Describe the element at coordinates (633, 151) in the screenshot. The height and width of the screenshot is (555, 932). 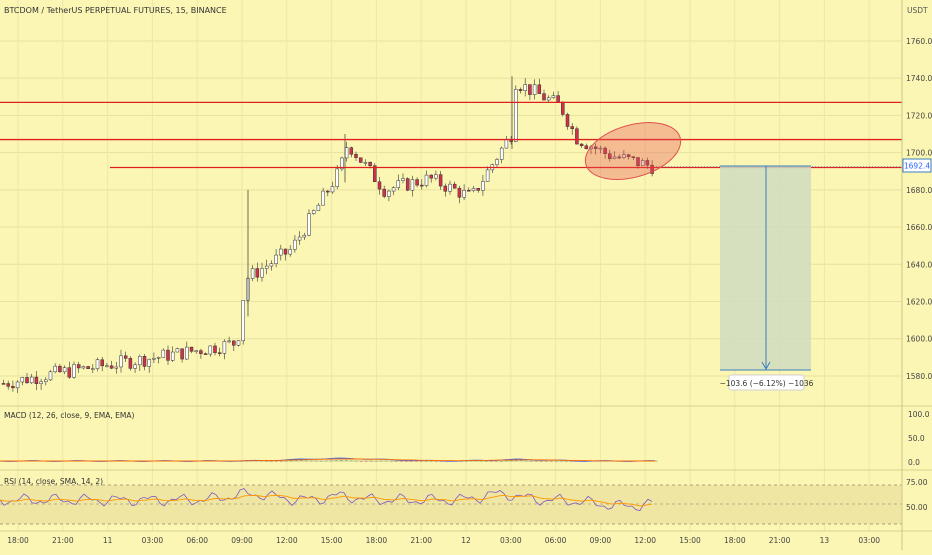
I see `highlight-ellipse` at that location.